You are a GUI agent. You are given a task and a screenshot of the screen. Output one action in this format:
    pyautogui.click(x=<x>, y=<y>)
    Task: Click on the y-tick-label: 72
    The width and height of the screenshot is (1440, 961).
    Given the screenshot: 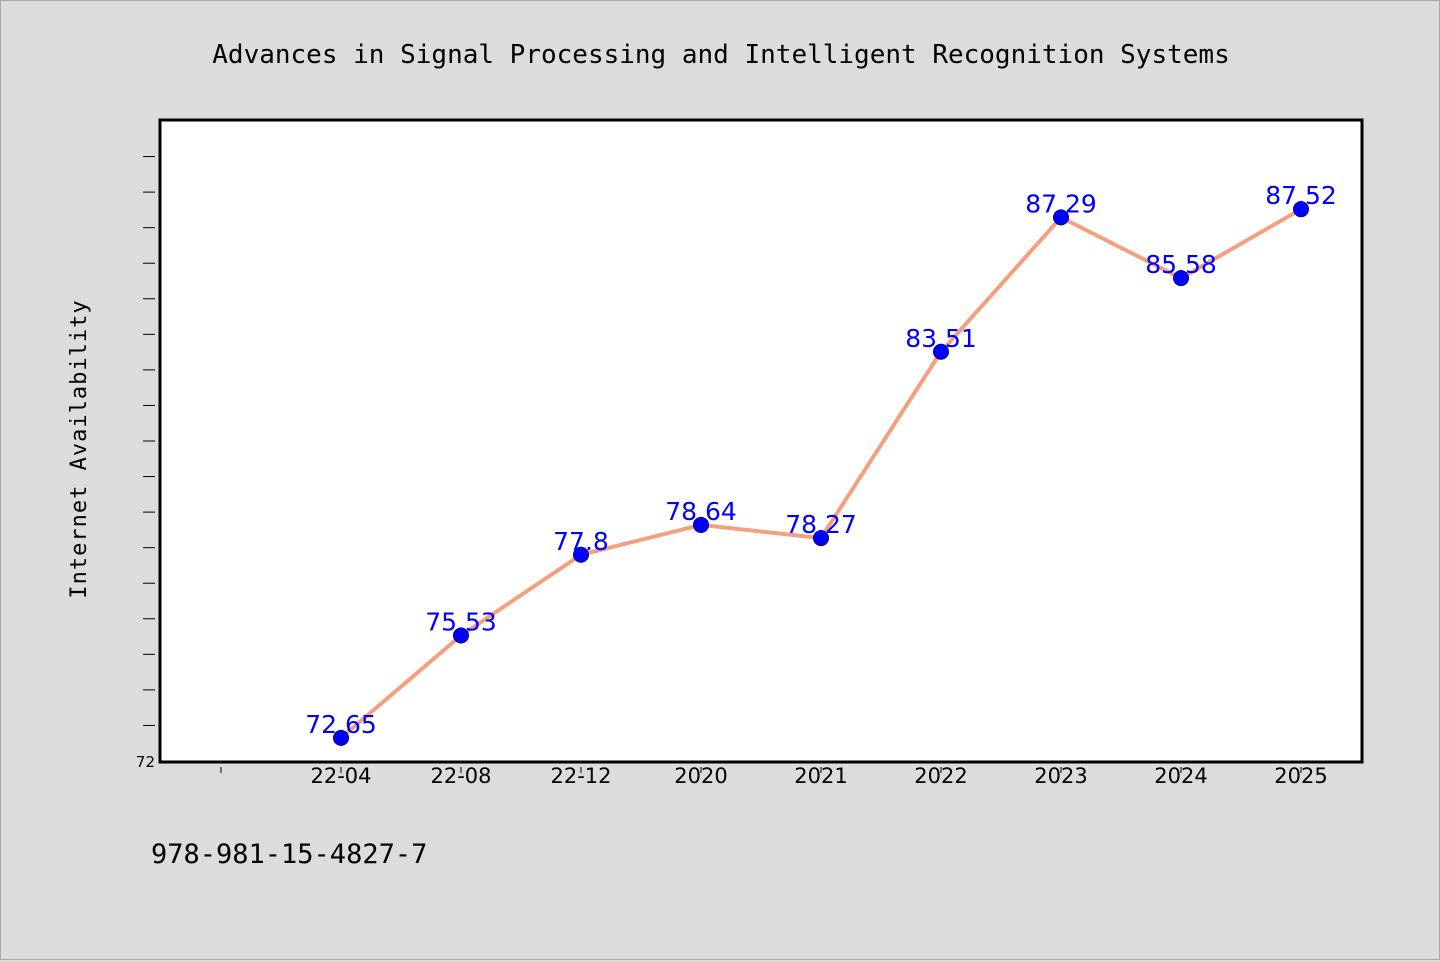 What is the action you would take?
    pyautogui.click(x=145, y=762)
    